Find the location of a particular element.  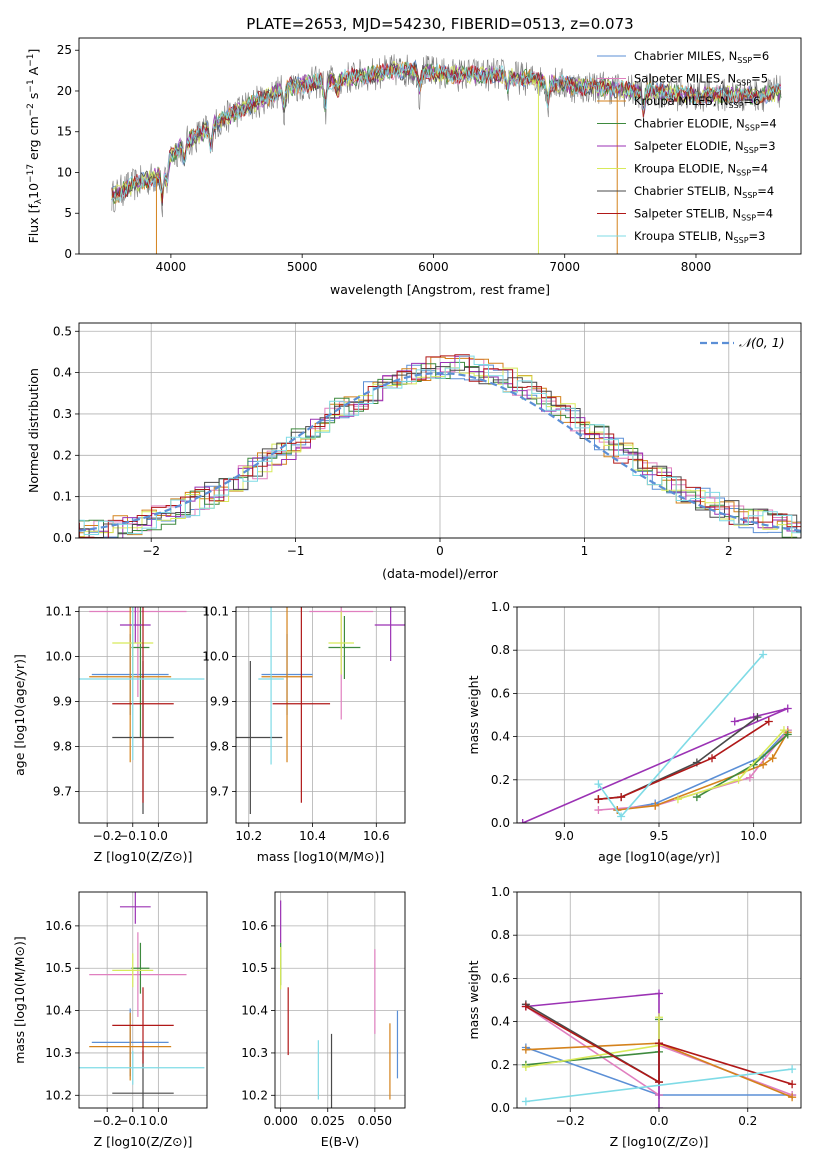

x-tick-label: 0 is located at coordinates (440, 551).